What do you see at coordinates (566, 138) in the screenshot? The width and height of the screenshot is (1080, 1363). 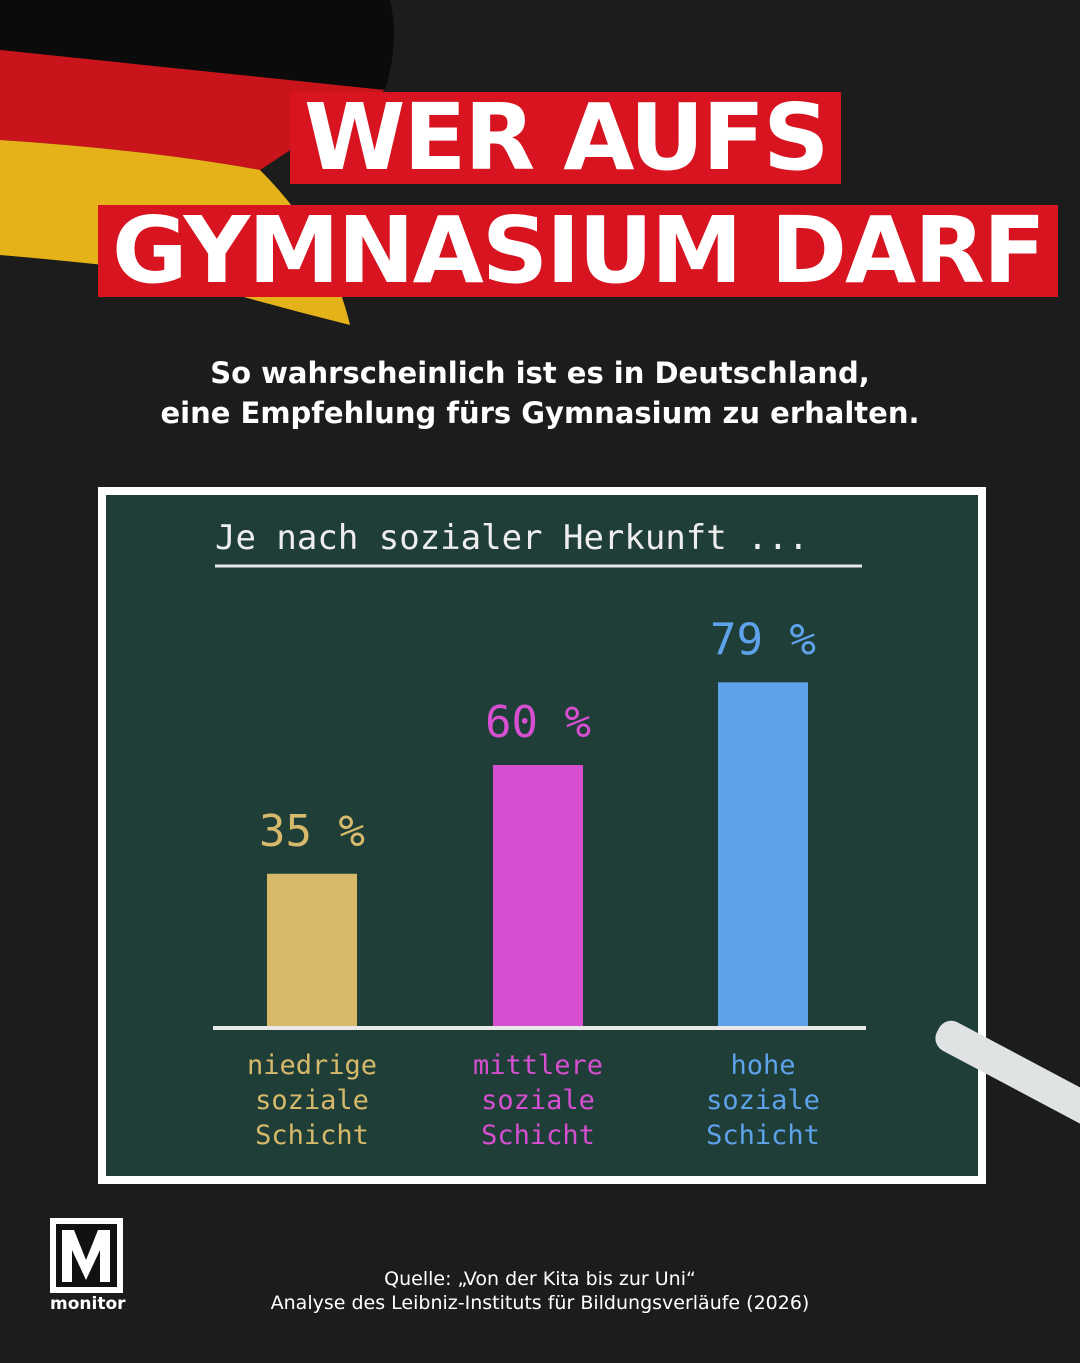 I see `title-line: WER AUFS` at bounding box center [566, 138].